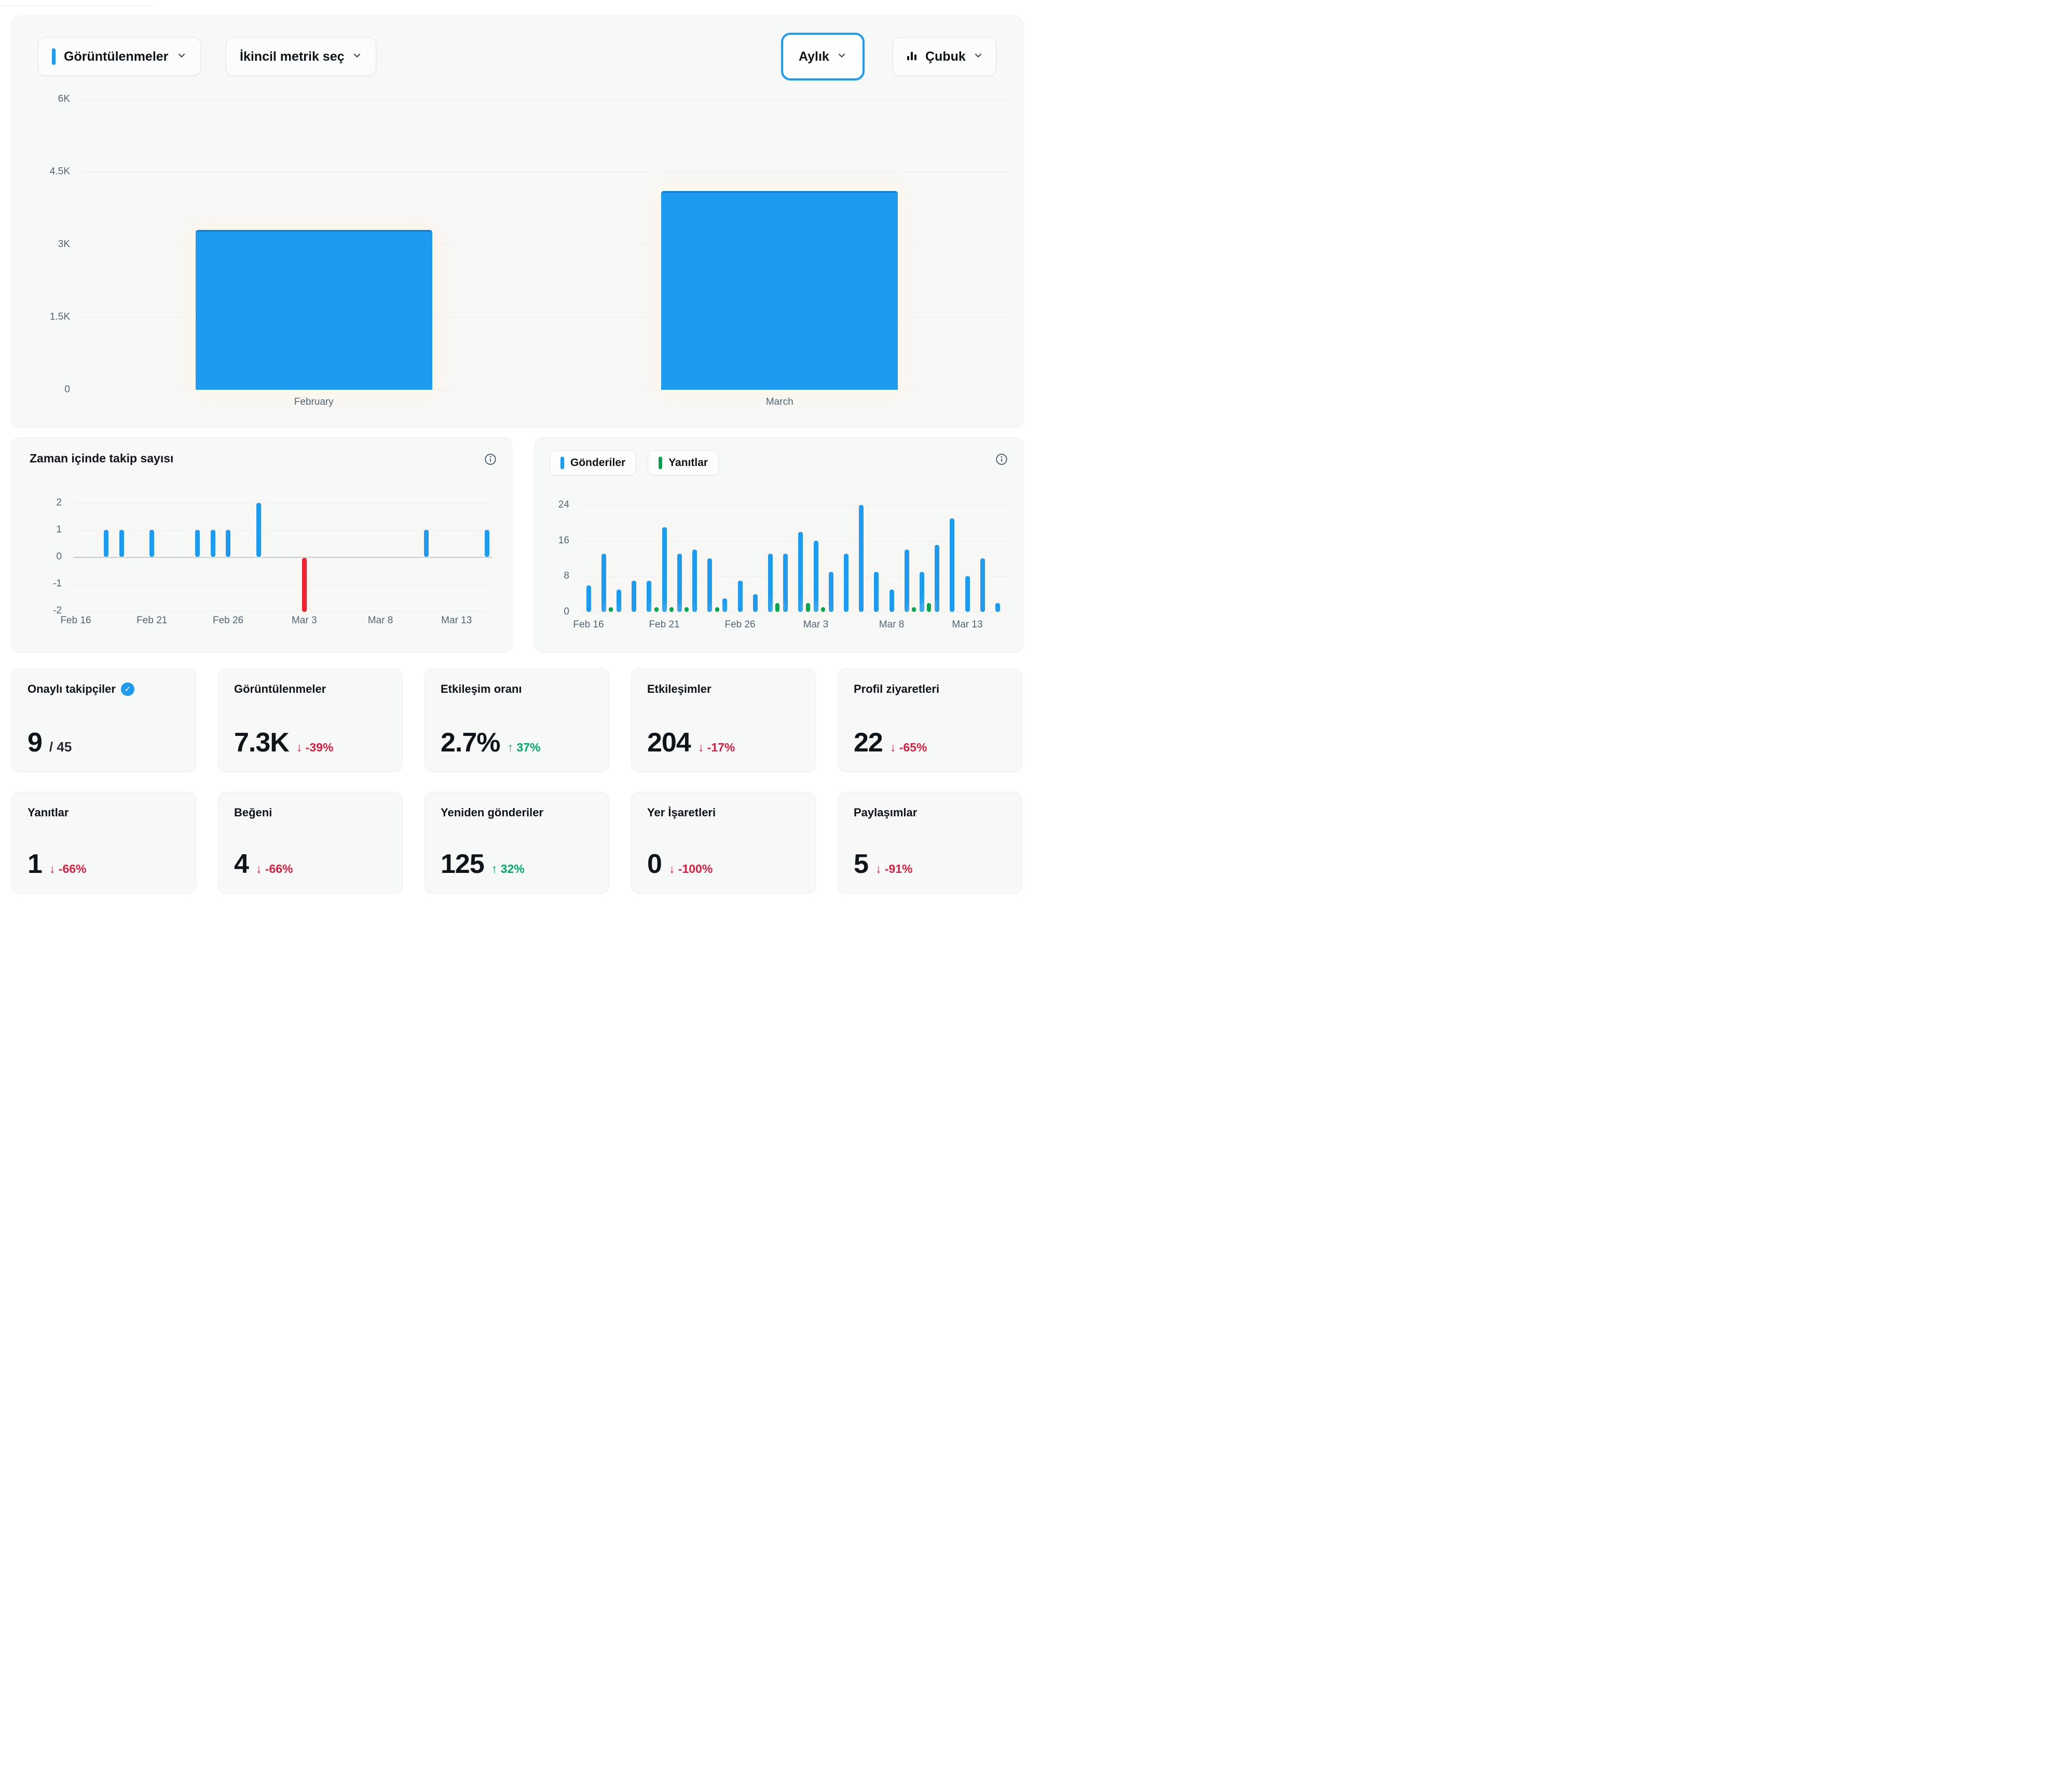 This screenshot has height=1792, width=2067. Describe the element at coordinates (310, 843) in the screenshot. I see `stat-card-begeni: Beğeni 4 ↓ -66%` at that location.